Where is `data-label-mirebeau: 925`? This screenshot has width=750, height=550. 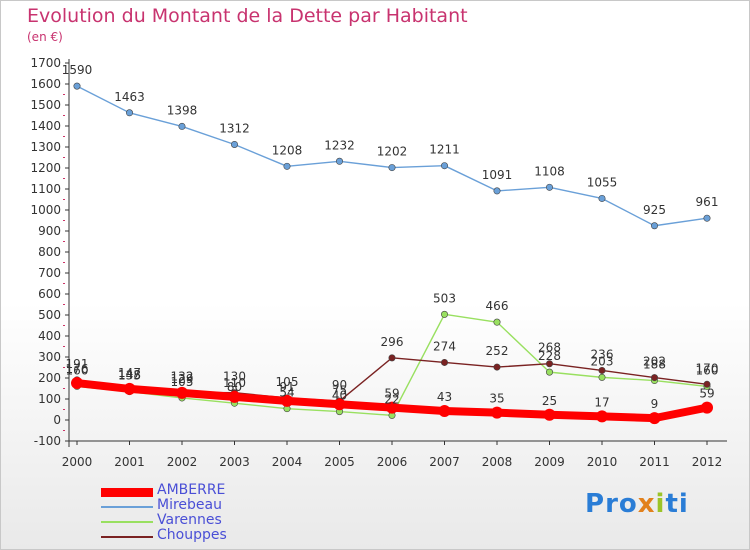
data-label-mirebeau: 925 is located at coordinates (654, 210).